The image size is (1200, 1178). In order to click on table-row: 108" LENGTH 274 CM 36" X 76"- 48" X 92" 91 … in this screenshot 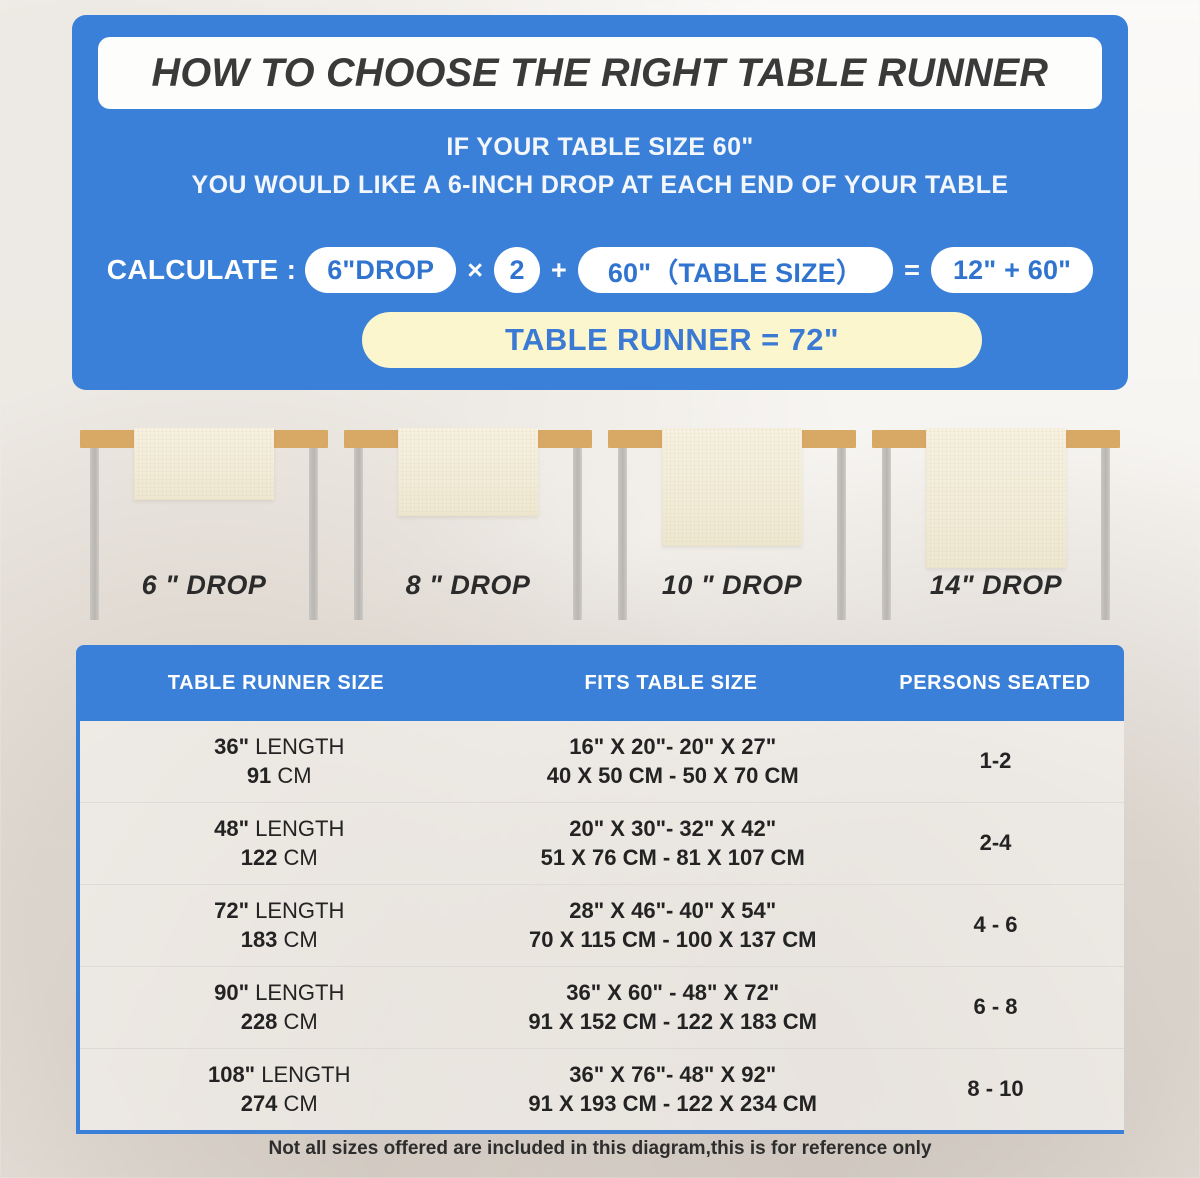, I will do `click(602, 1089)`.